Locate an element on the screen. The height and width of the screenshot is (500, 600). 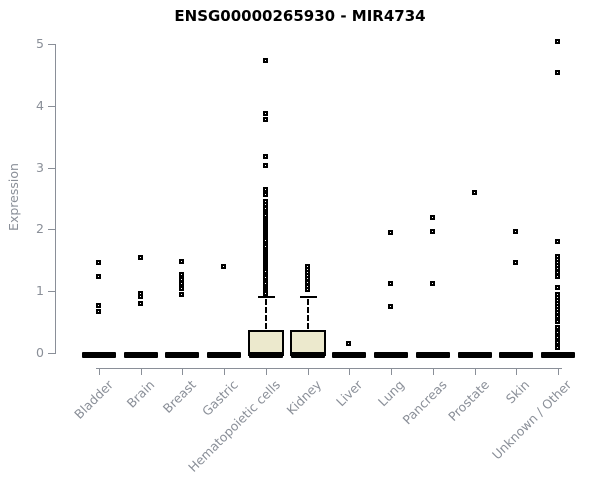
x-tick-label-text: Gastric is located at coordinates (219, 398).